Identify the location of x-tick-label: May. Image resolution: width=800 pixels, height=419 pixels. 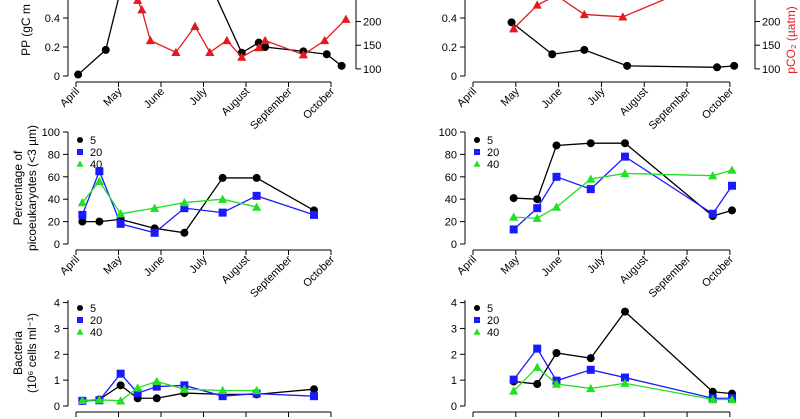
(511, 97).